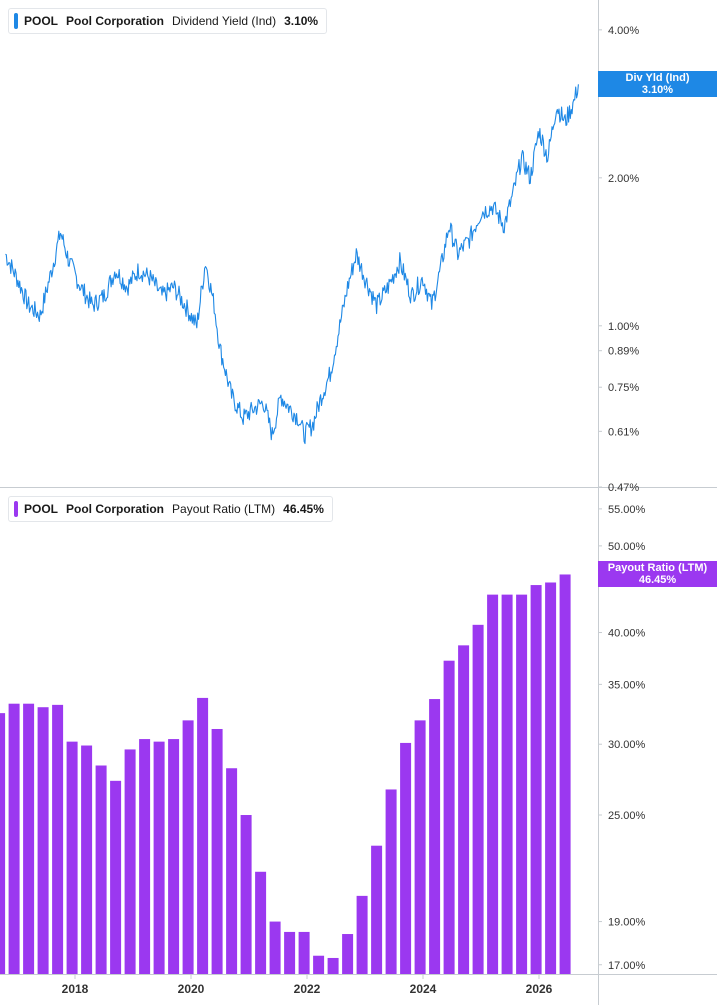 This screenshot has height=1005, width=717. What do you see at coordinates (623, 488) in the screenshot?
I see `yield-tick-label: 0.47%` at bounding box center [623, 488].